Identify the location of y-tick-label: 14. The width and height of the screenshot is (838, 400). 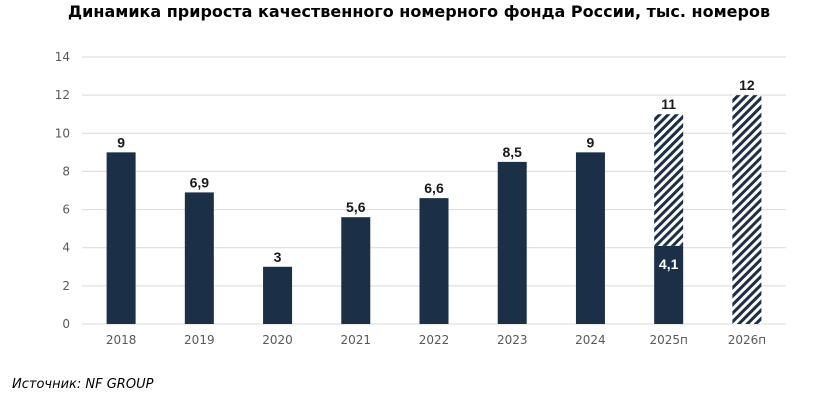
(62, 57).